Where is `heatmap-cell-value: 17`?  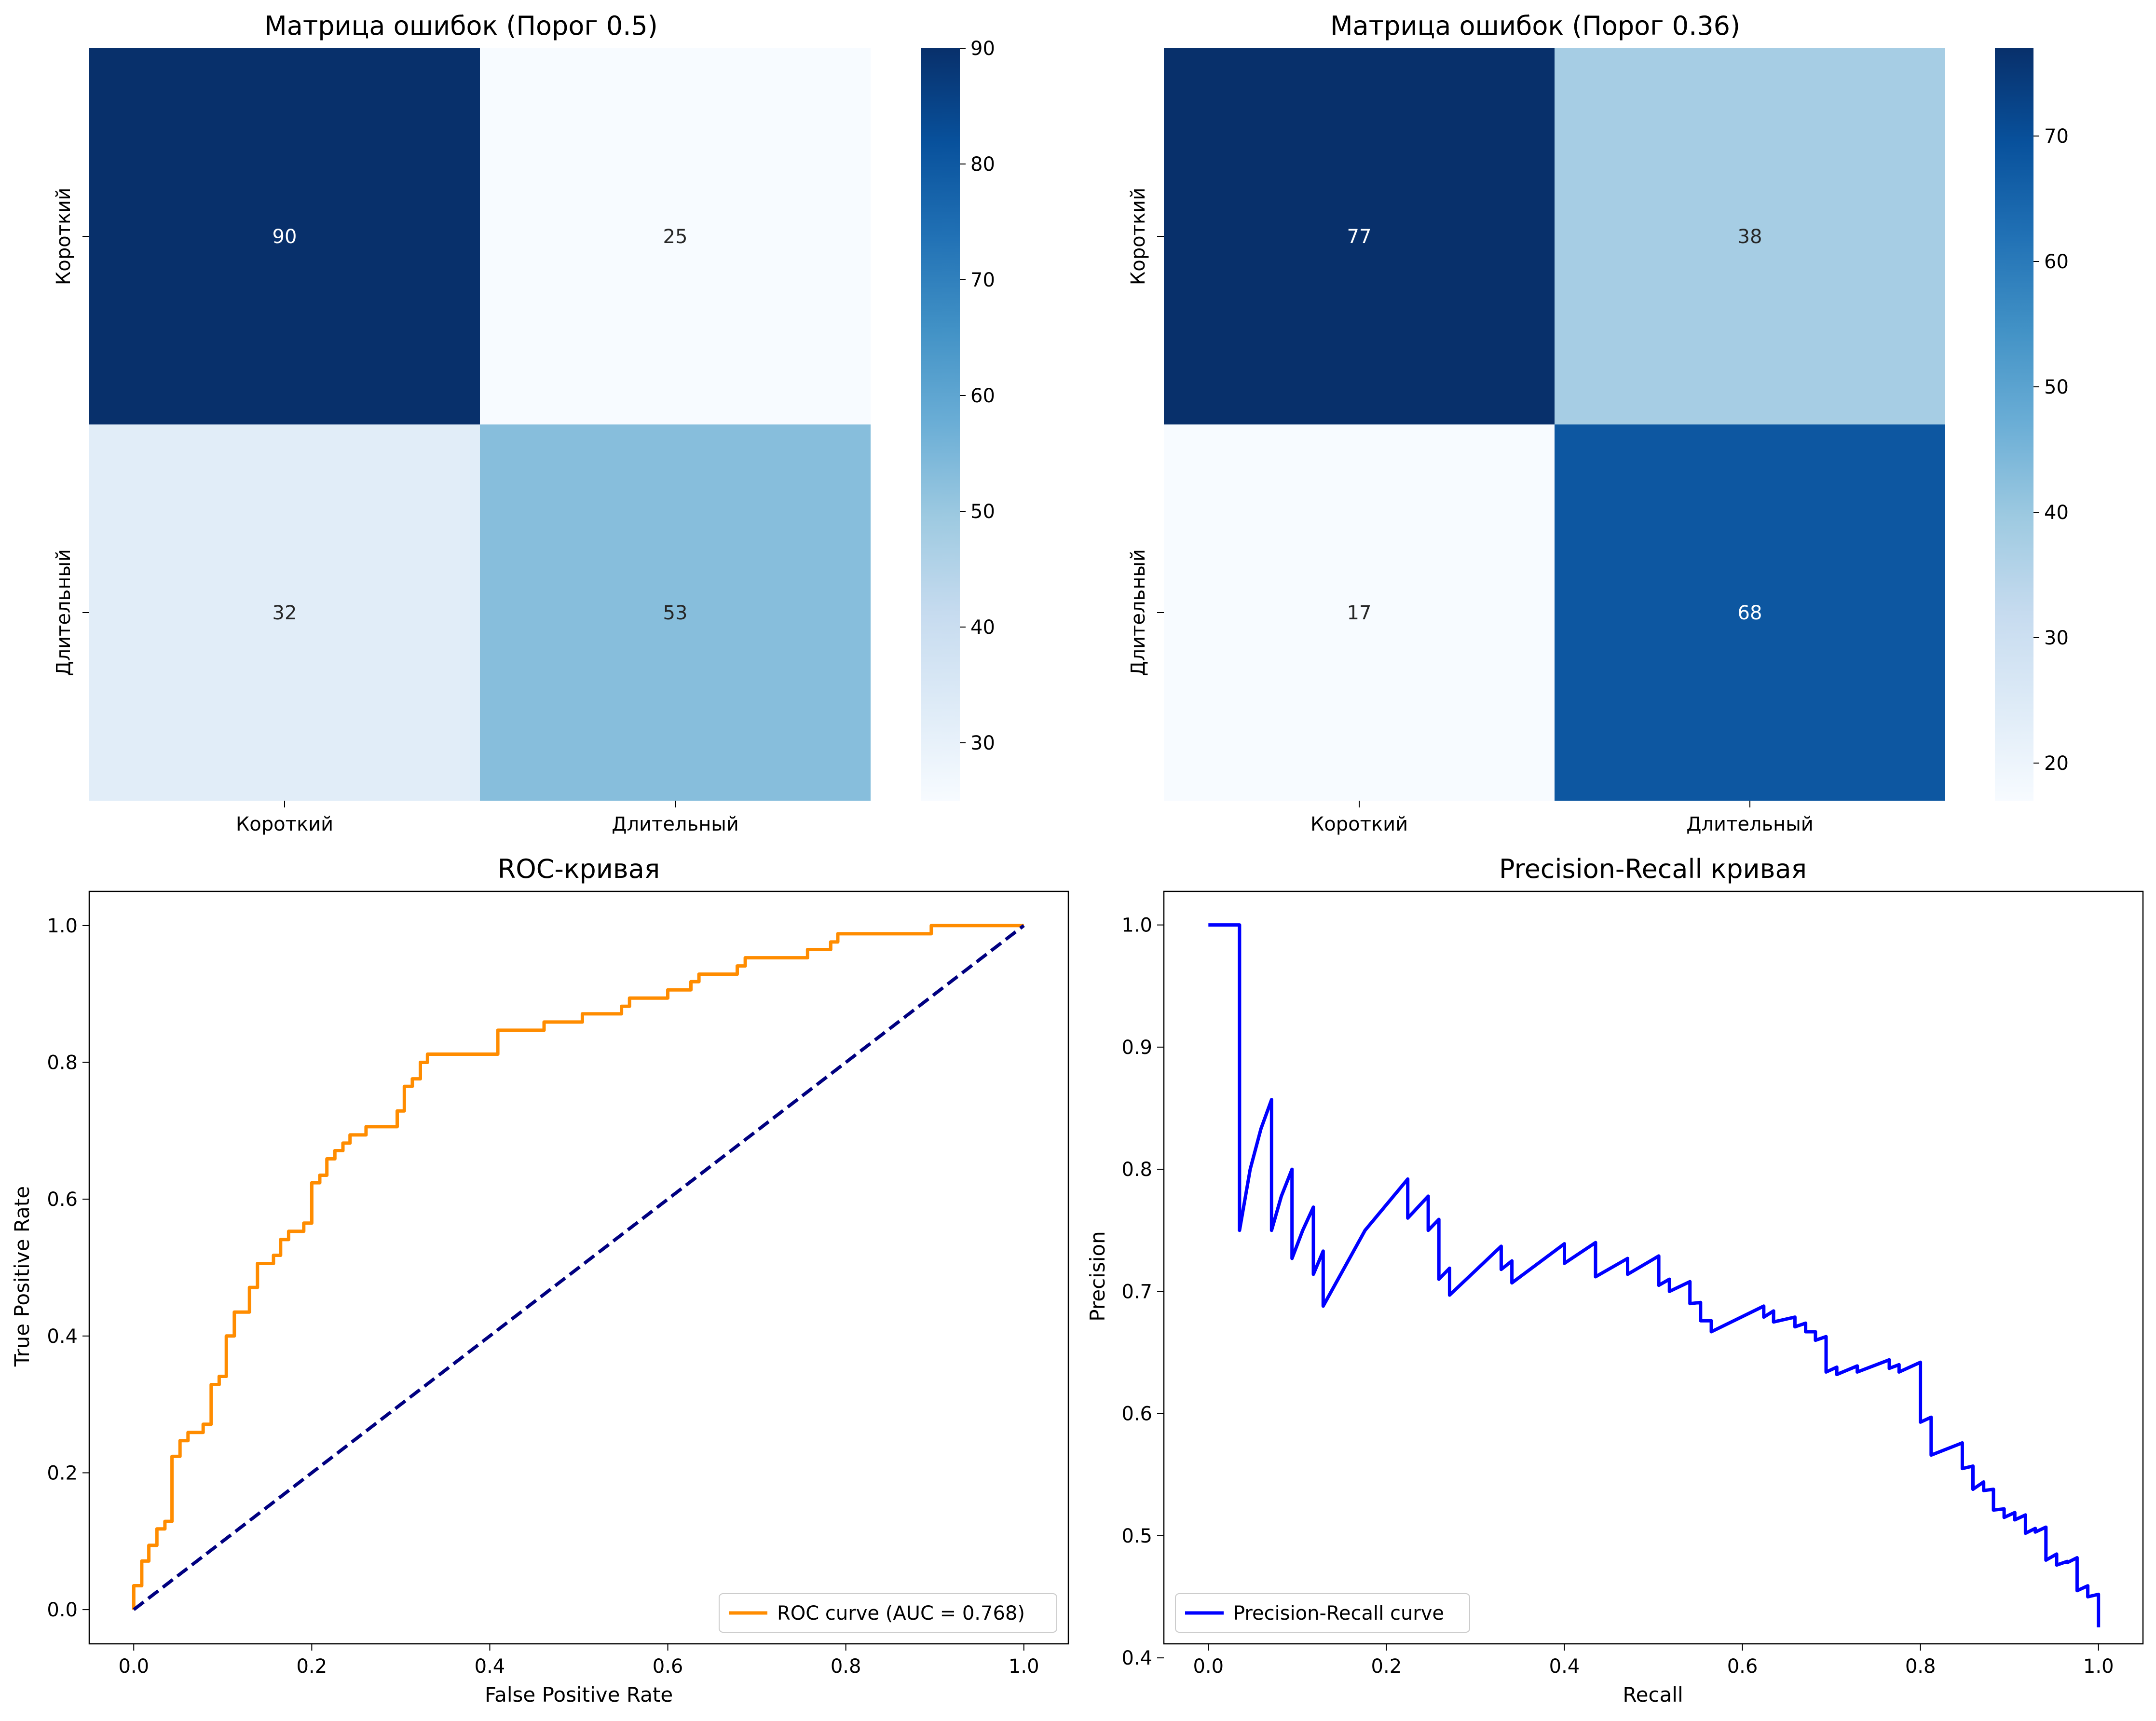 heatmap-cell-value: 17 is located at coordinates (1359, 613).